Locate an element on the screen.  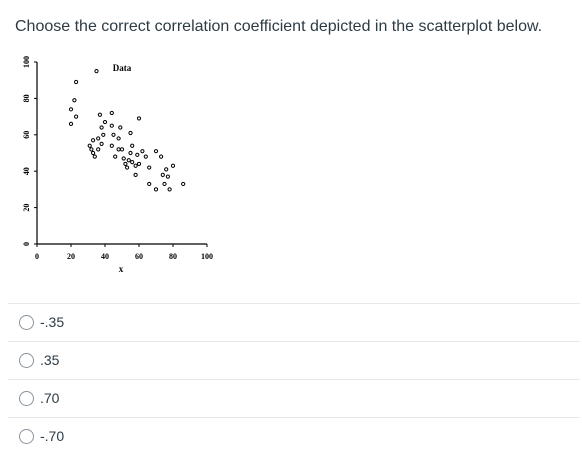
answer-option-neg-070: -.70 is located at coordinates (294, 436).